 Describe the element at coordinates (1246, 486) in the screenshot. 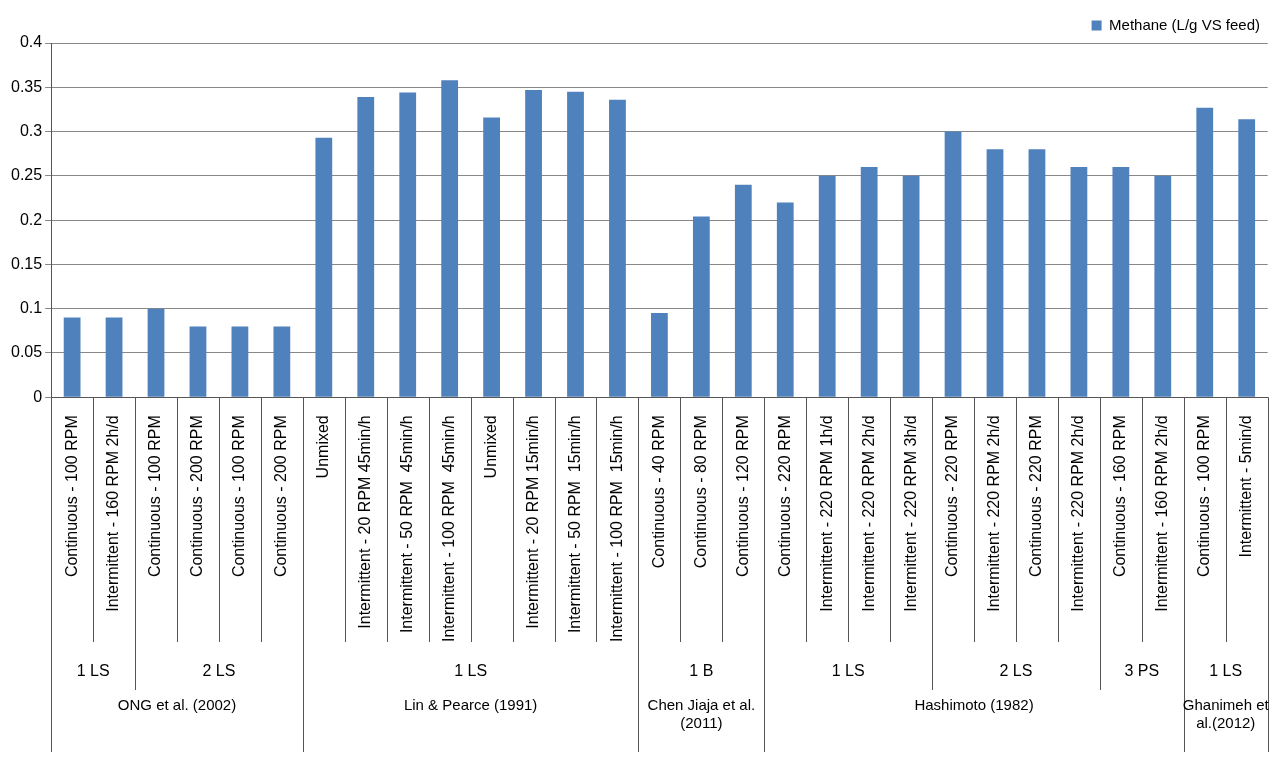

I see `x-tick-label: Intermittent - 5min/d` at that location.